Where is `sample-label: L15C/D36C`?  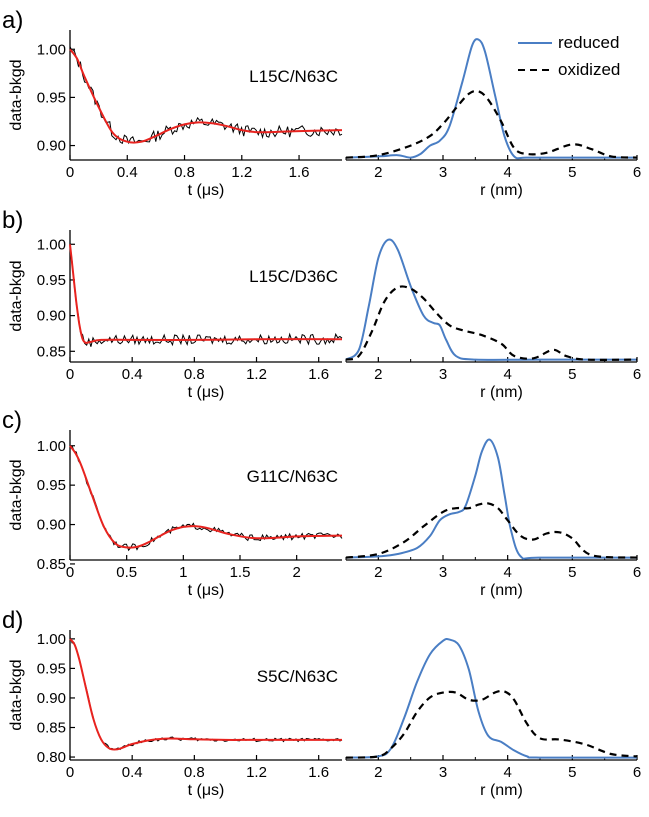 sample-label: L15C/D36C is located at coordinates (293, 276).